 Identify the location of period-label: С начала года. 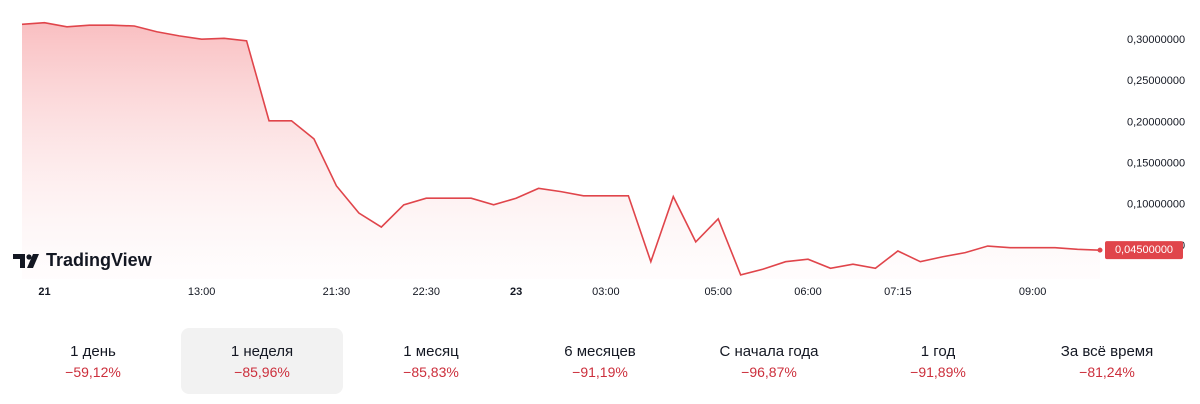
(769, 351).